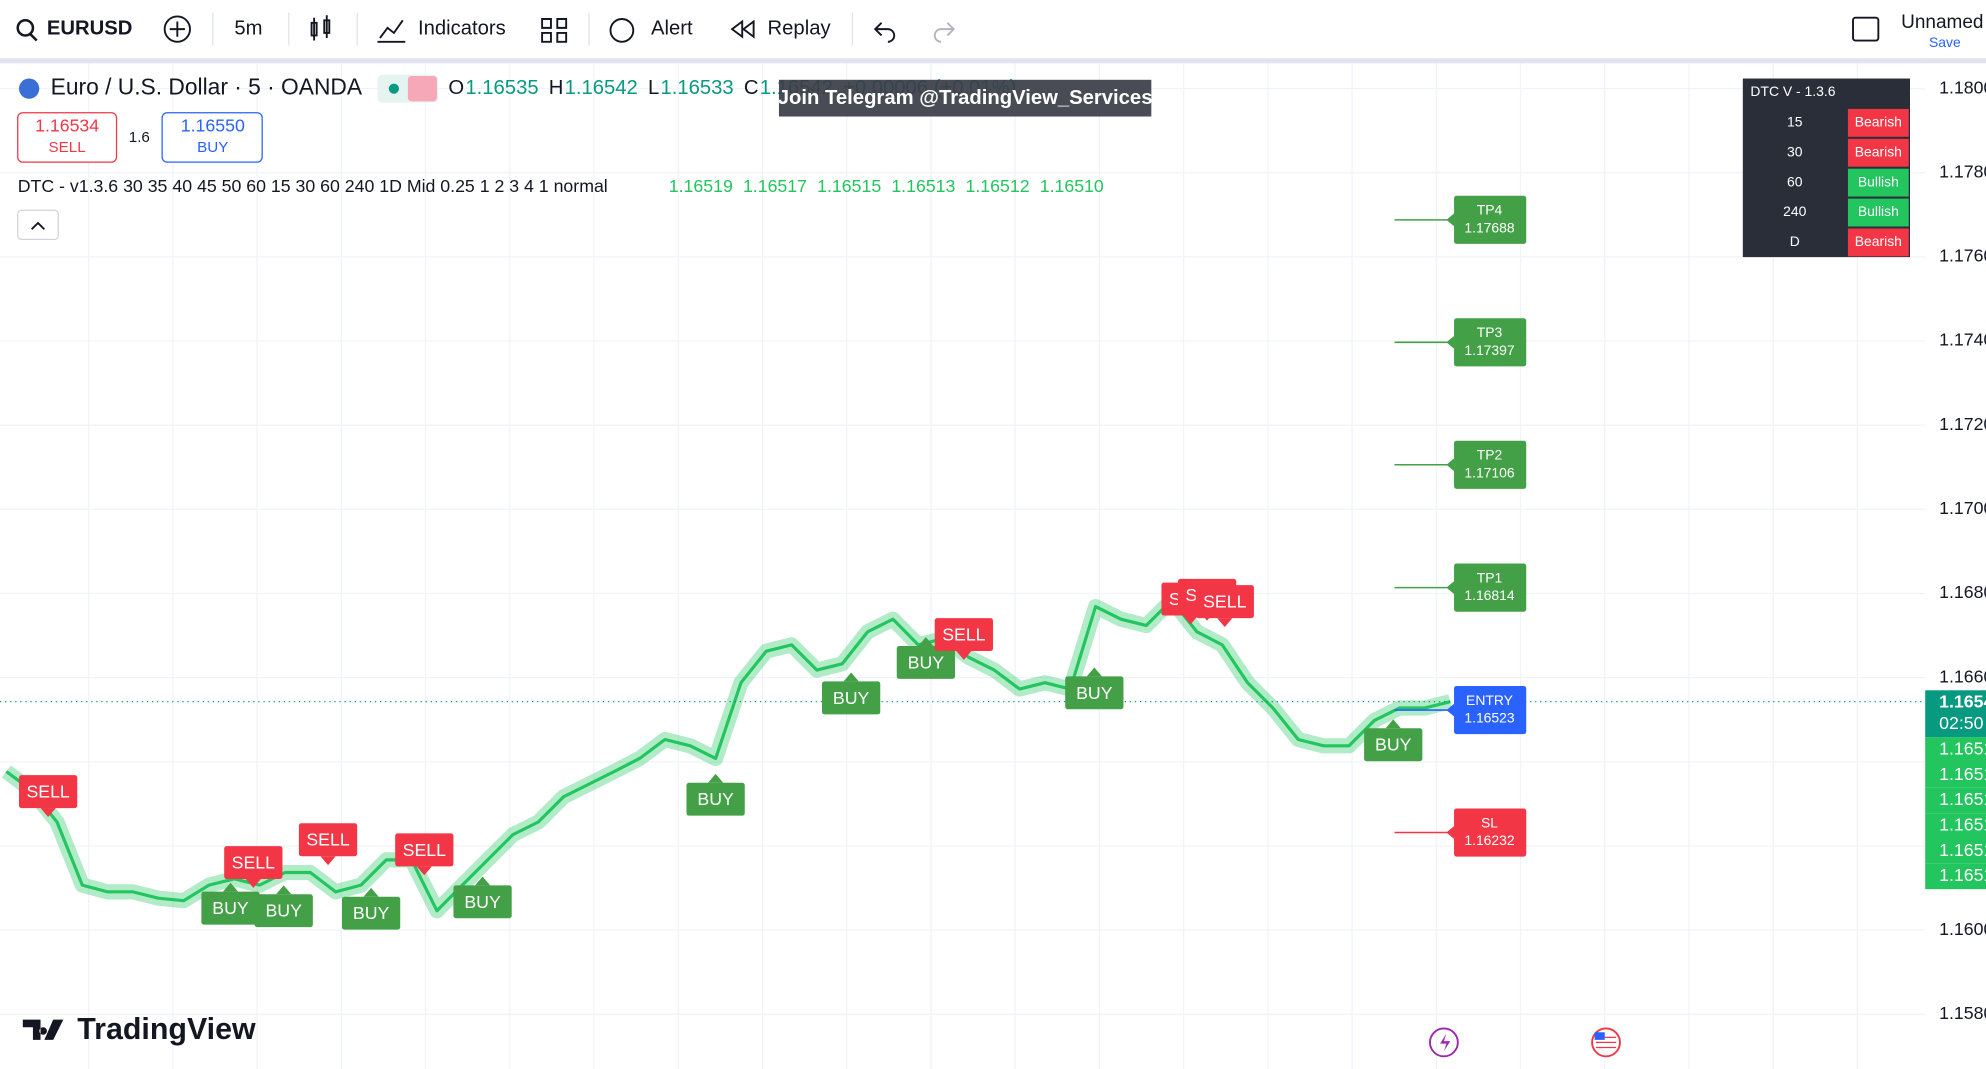 Image resolution: width=1986 pixels, height=1069 pixels. Describe the element at coordinates (1942, 22) in the screenshot. I see `layout-name: Unnamed` at that location.